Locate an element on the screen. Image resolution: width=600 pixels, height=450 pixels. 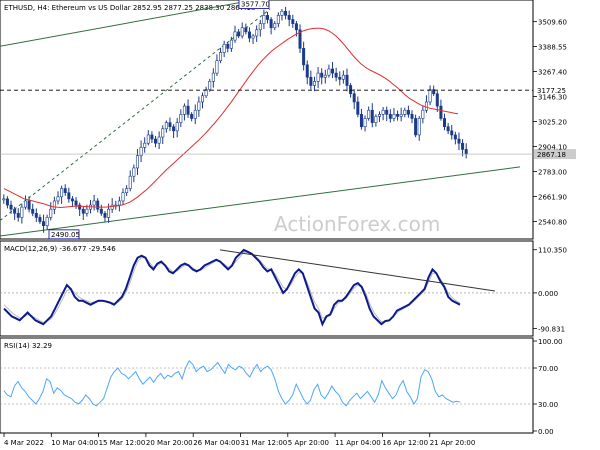
macd-tick-label: 110.350 is located at coordinates (552, 251).